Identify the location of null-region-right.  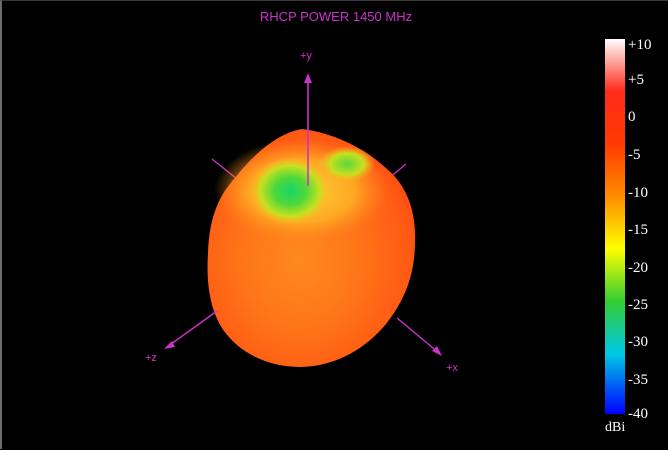
(347, 164).